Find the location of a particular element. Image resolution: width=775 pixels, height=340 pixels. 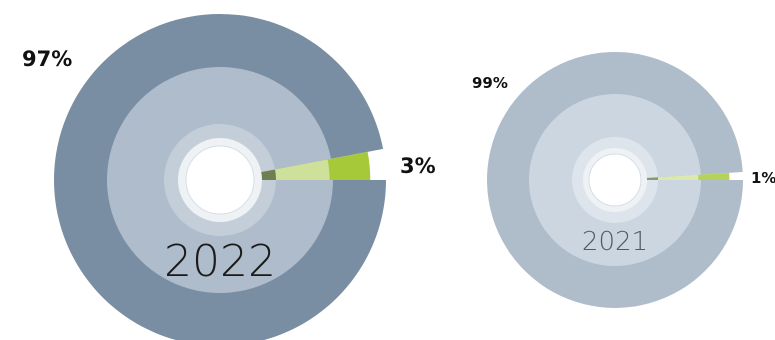

year-label-2022: 2022 is located at coordinates (220, 261).